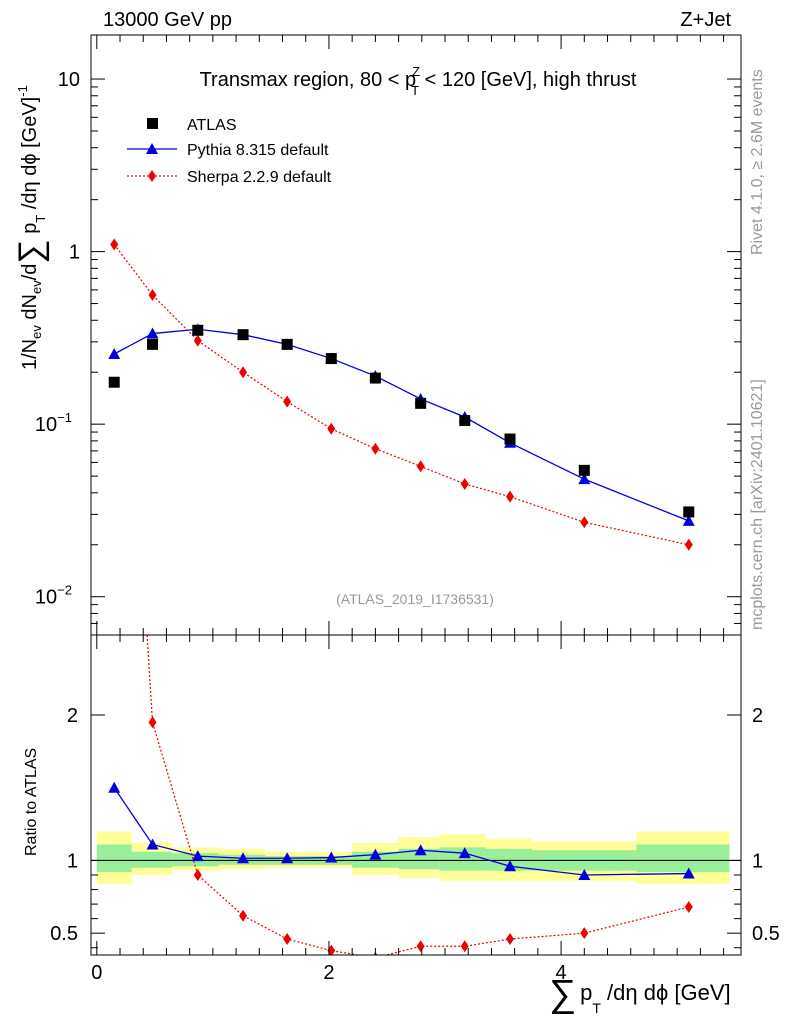 The height and width of the screenshot is (1024, 786). What do you see at coordinates (757, 716) in the screenshot?
I see `ratio-ytick-label-right: 2` at bounding box center [757, 716].